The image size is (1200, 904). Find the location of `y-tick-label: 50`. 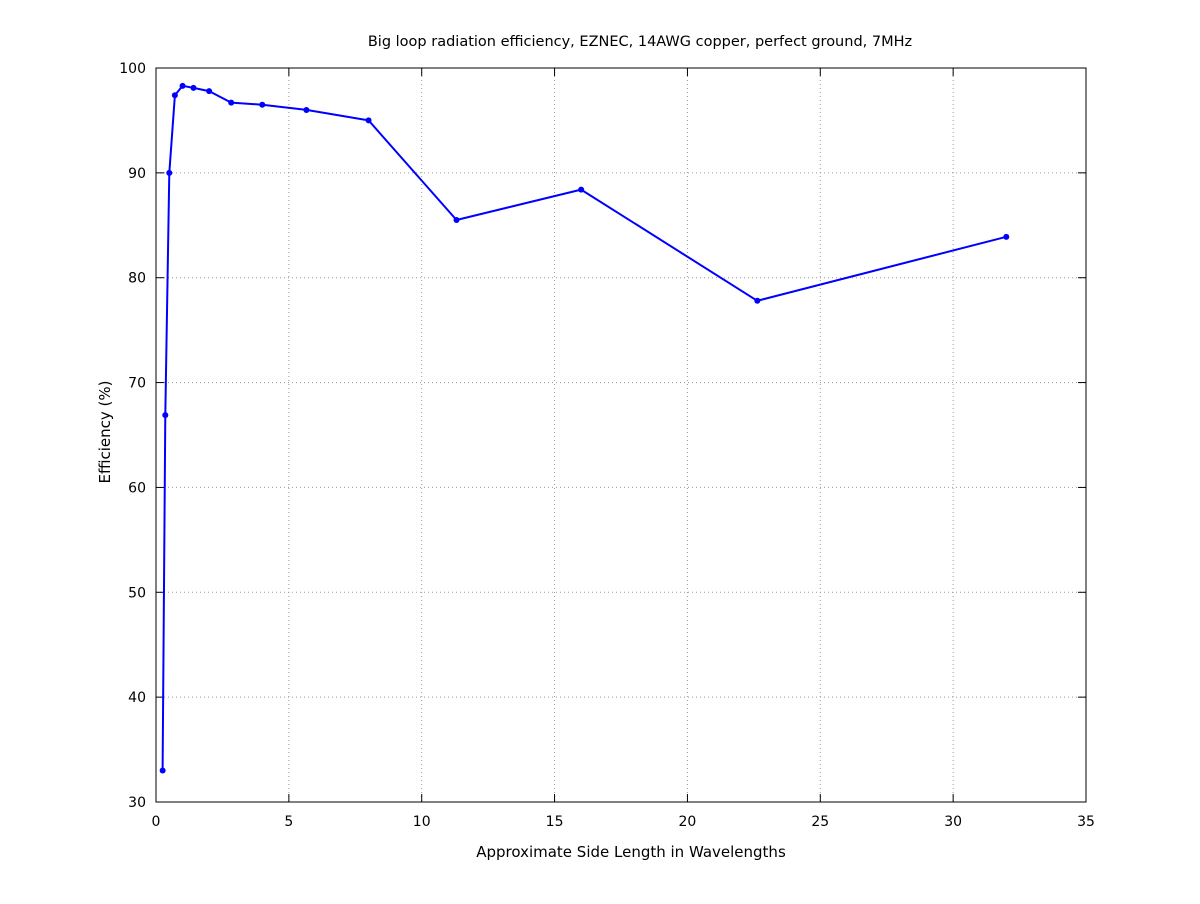

y-tick-label: 50 is located at coordinates (137, 593).